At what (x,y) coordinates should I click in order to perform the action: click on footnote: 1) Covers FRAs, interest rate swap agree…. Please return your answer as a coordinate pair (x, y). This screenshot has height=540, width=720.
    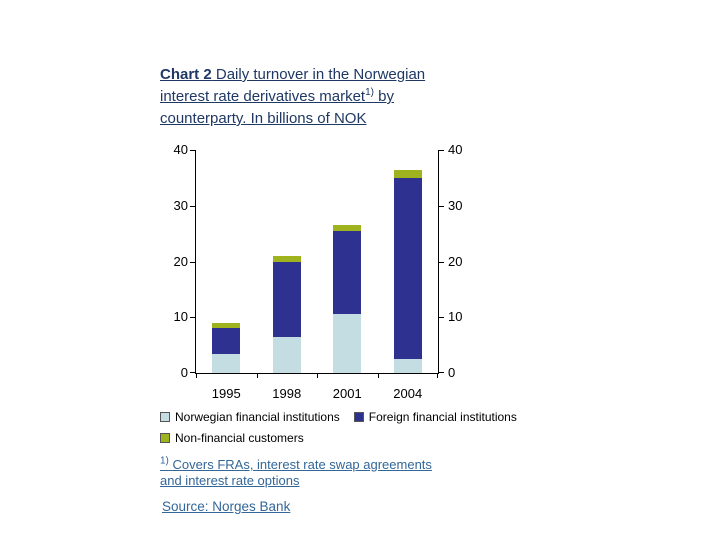
    Looking at the image, I should click on (320, 472).